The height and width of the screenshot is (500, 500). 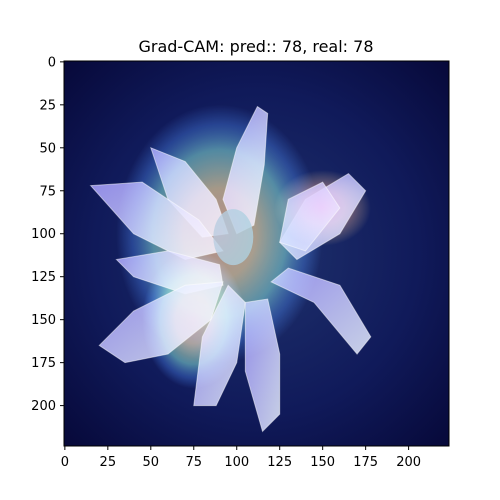 I want to click on y-tick-label: 125, so click(x=43, y=277).